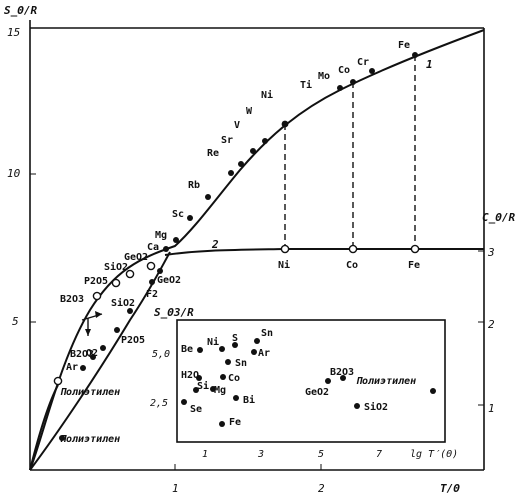 The height and width of the screenshot is (500, 529). What do you see at coordinates (231, 173) in the screenshot?
I see `point-re` at bounding box center [231, 173].